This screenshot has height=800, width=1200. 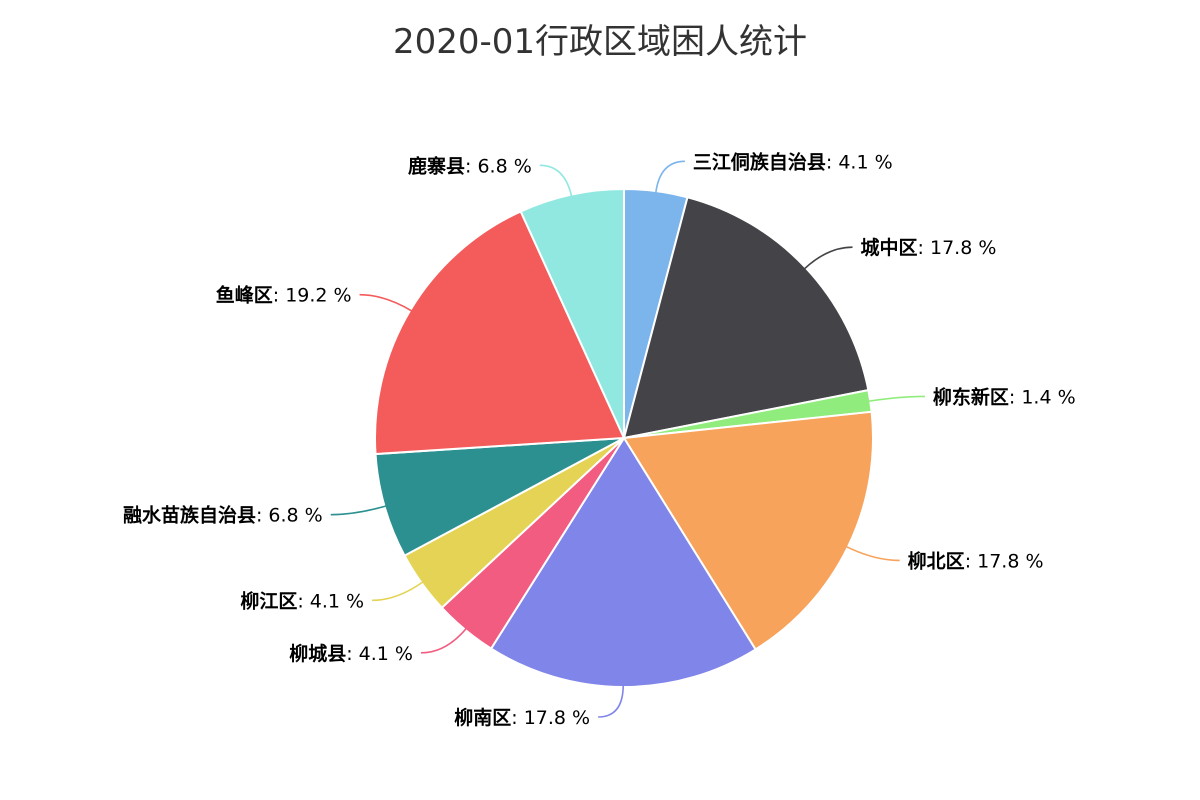 What do you see at coordinates (482, 717) in the screenshot?
I see `slice-label-name: 柳南区` at bounding box center [482, 717].